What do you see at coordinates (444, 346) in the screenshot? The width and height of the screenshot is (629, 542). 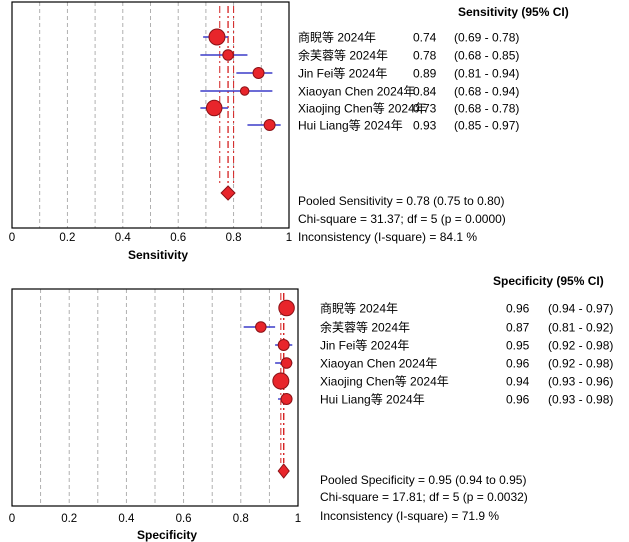 I see `study-row: Jin Fei等 2024年 0.95 (0.92 - 0.98)` at bounding box center [444, 346].